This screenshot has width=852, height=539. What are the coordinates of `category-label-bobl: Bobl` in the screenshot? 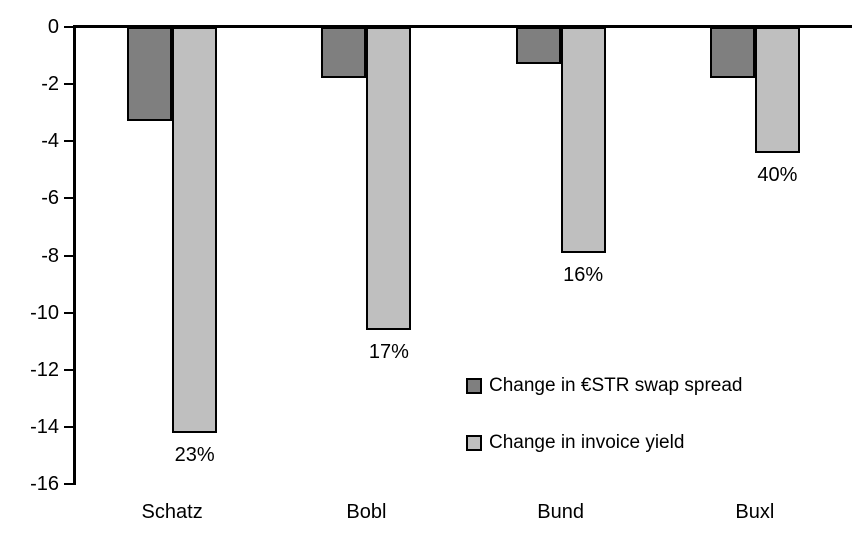 It's located at (366, 512).